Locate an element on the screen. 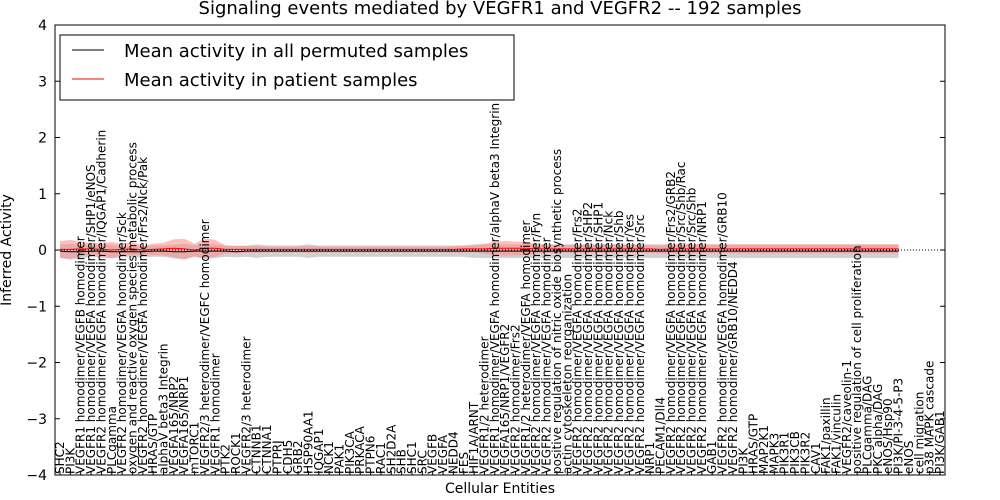 The width and height of the screenshot is (1000, 500). category-label: alphaV beta3 Integrin is located at coordinates (164, 408).